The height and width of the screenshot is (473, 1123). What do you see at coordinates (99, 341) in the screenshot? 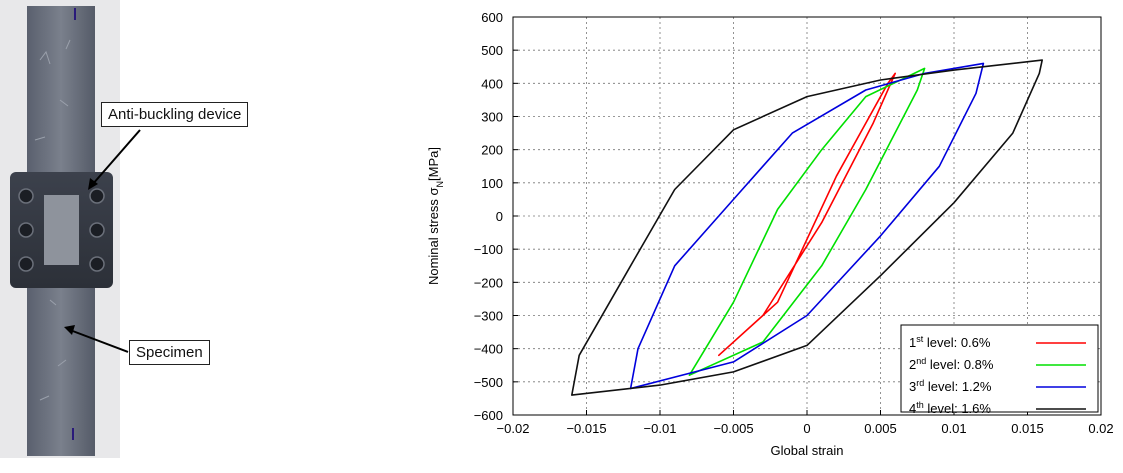
I see `callout-arrow-specimen` at bounding box center [99, 341].